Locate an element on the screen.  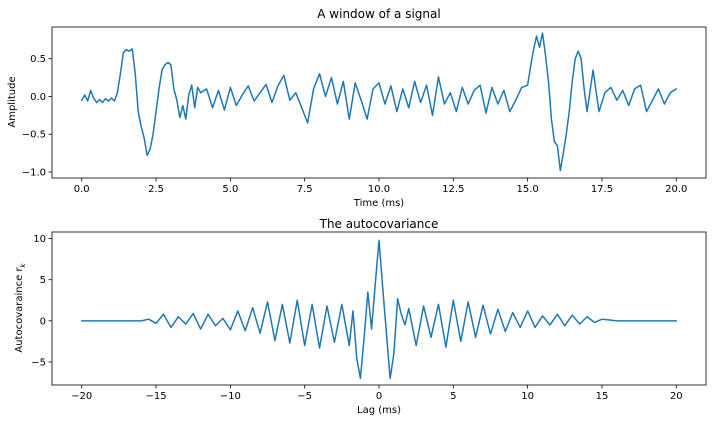
signal-x-tick-label: 10.0 is located at coordinates (379, 189).